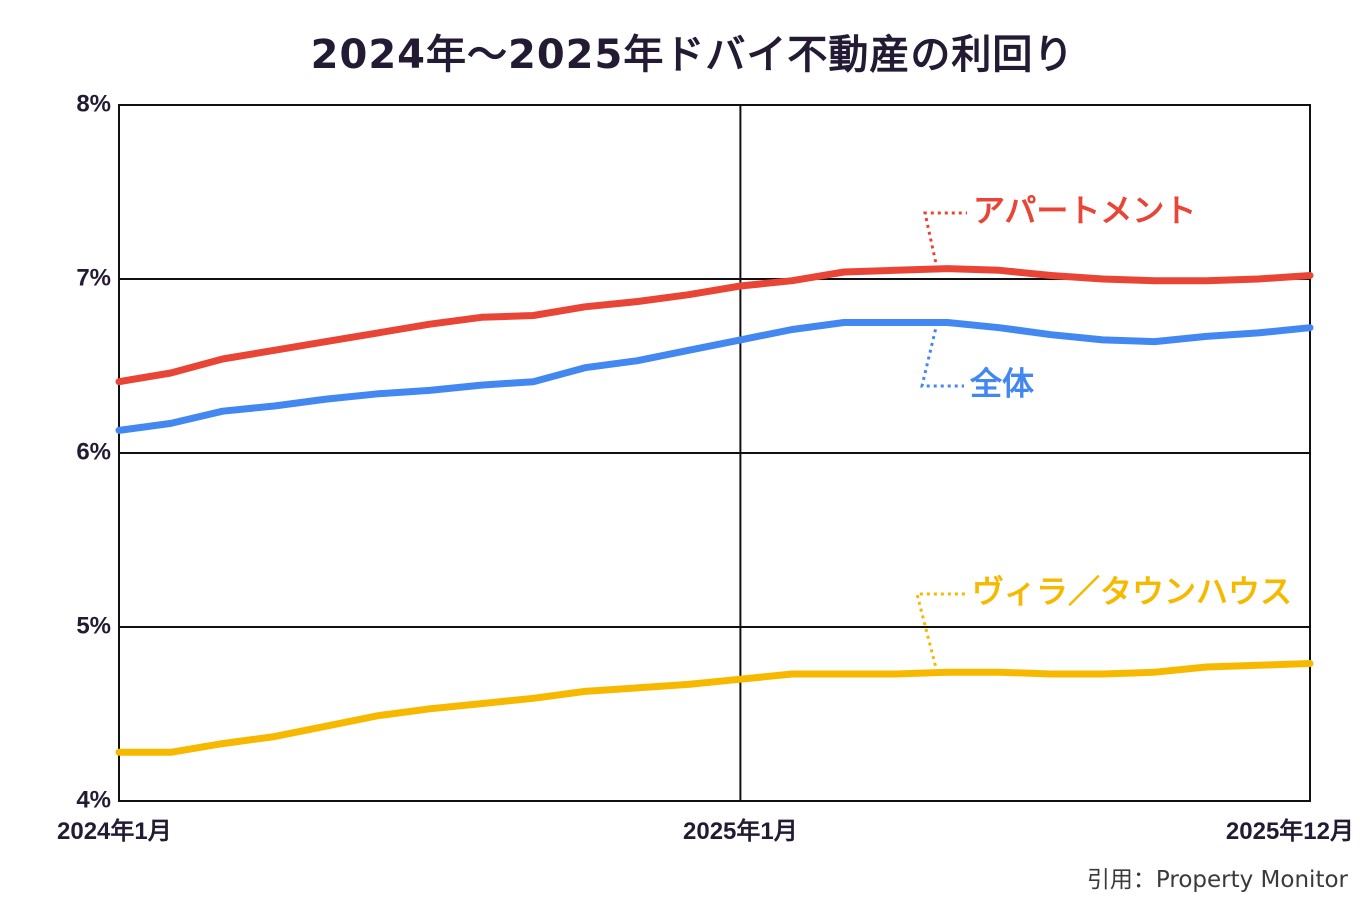 This screenshot has height=900, width=1360. Describe the element at coordinates (1290, 831) in the screenshot. I see `x-tick-label: 2025年12月` at that location.